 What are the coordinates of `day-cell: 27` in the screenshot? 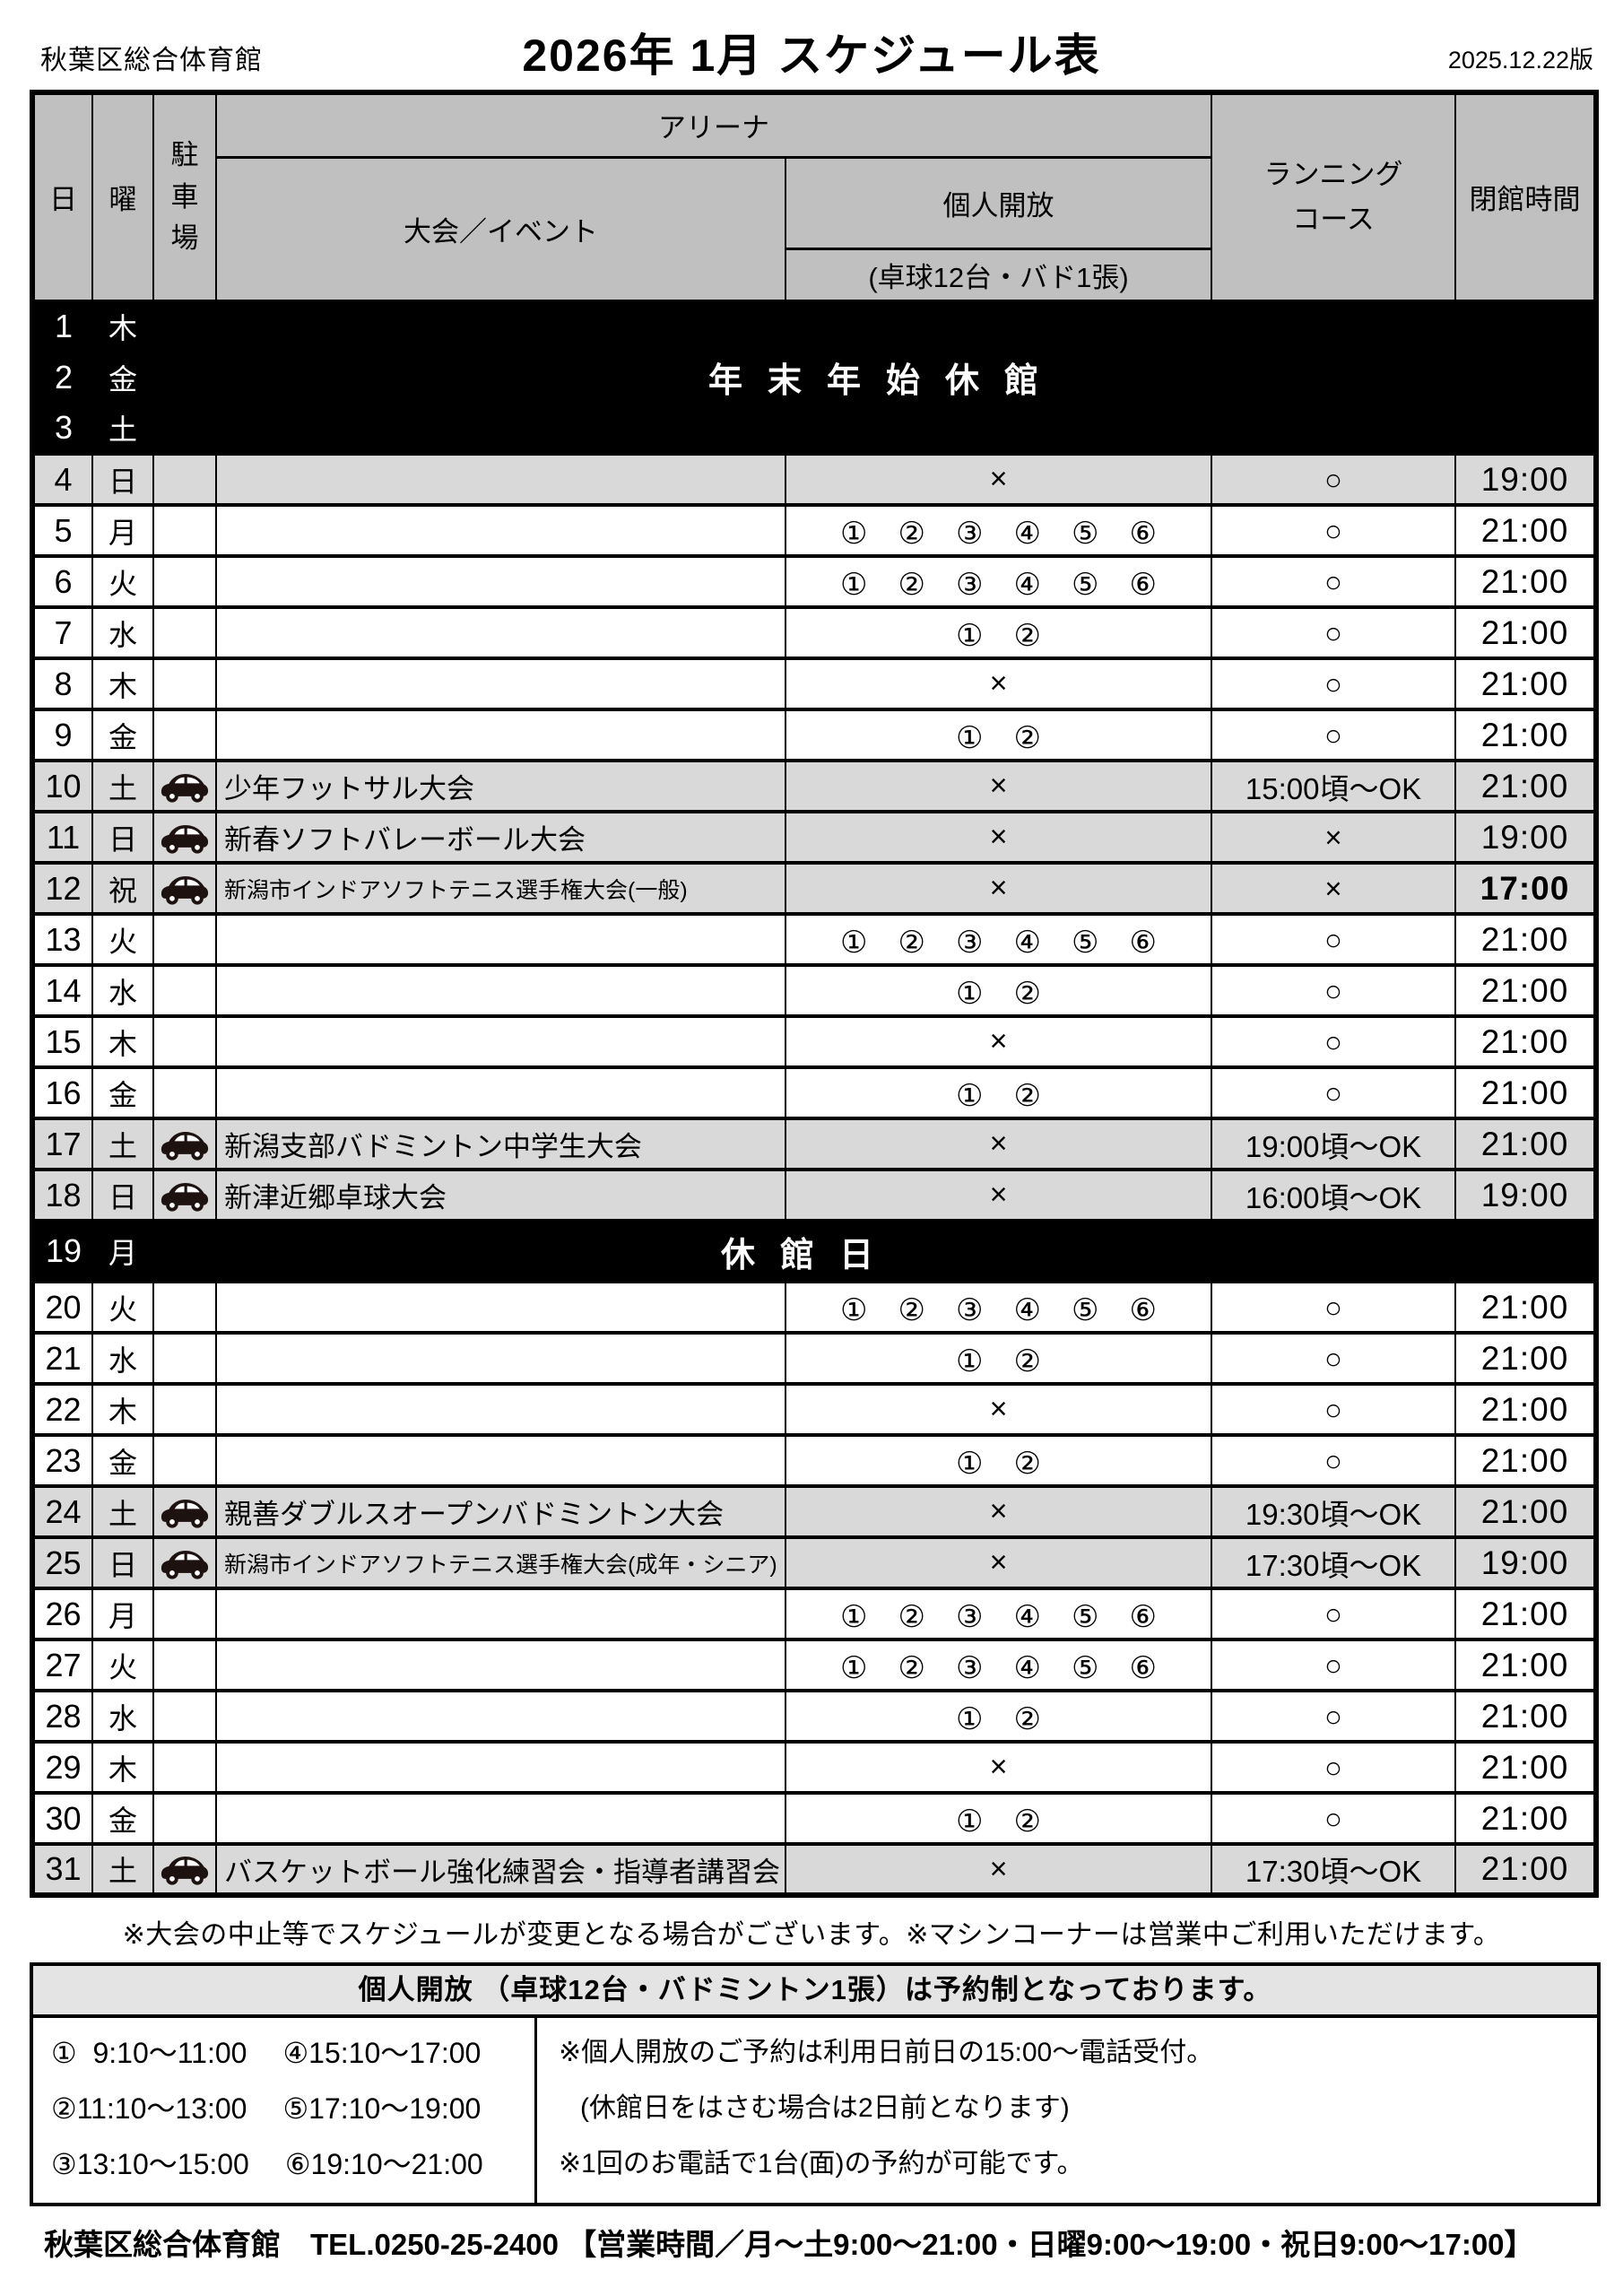 It's located at (62, 1665).